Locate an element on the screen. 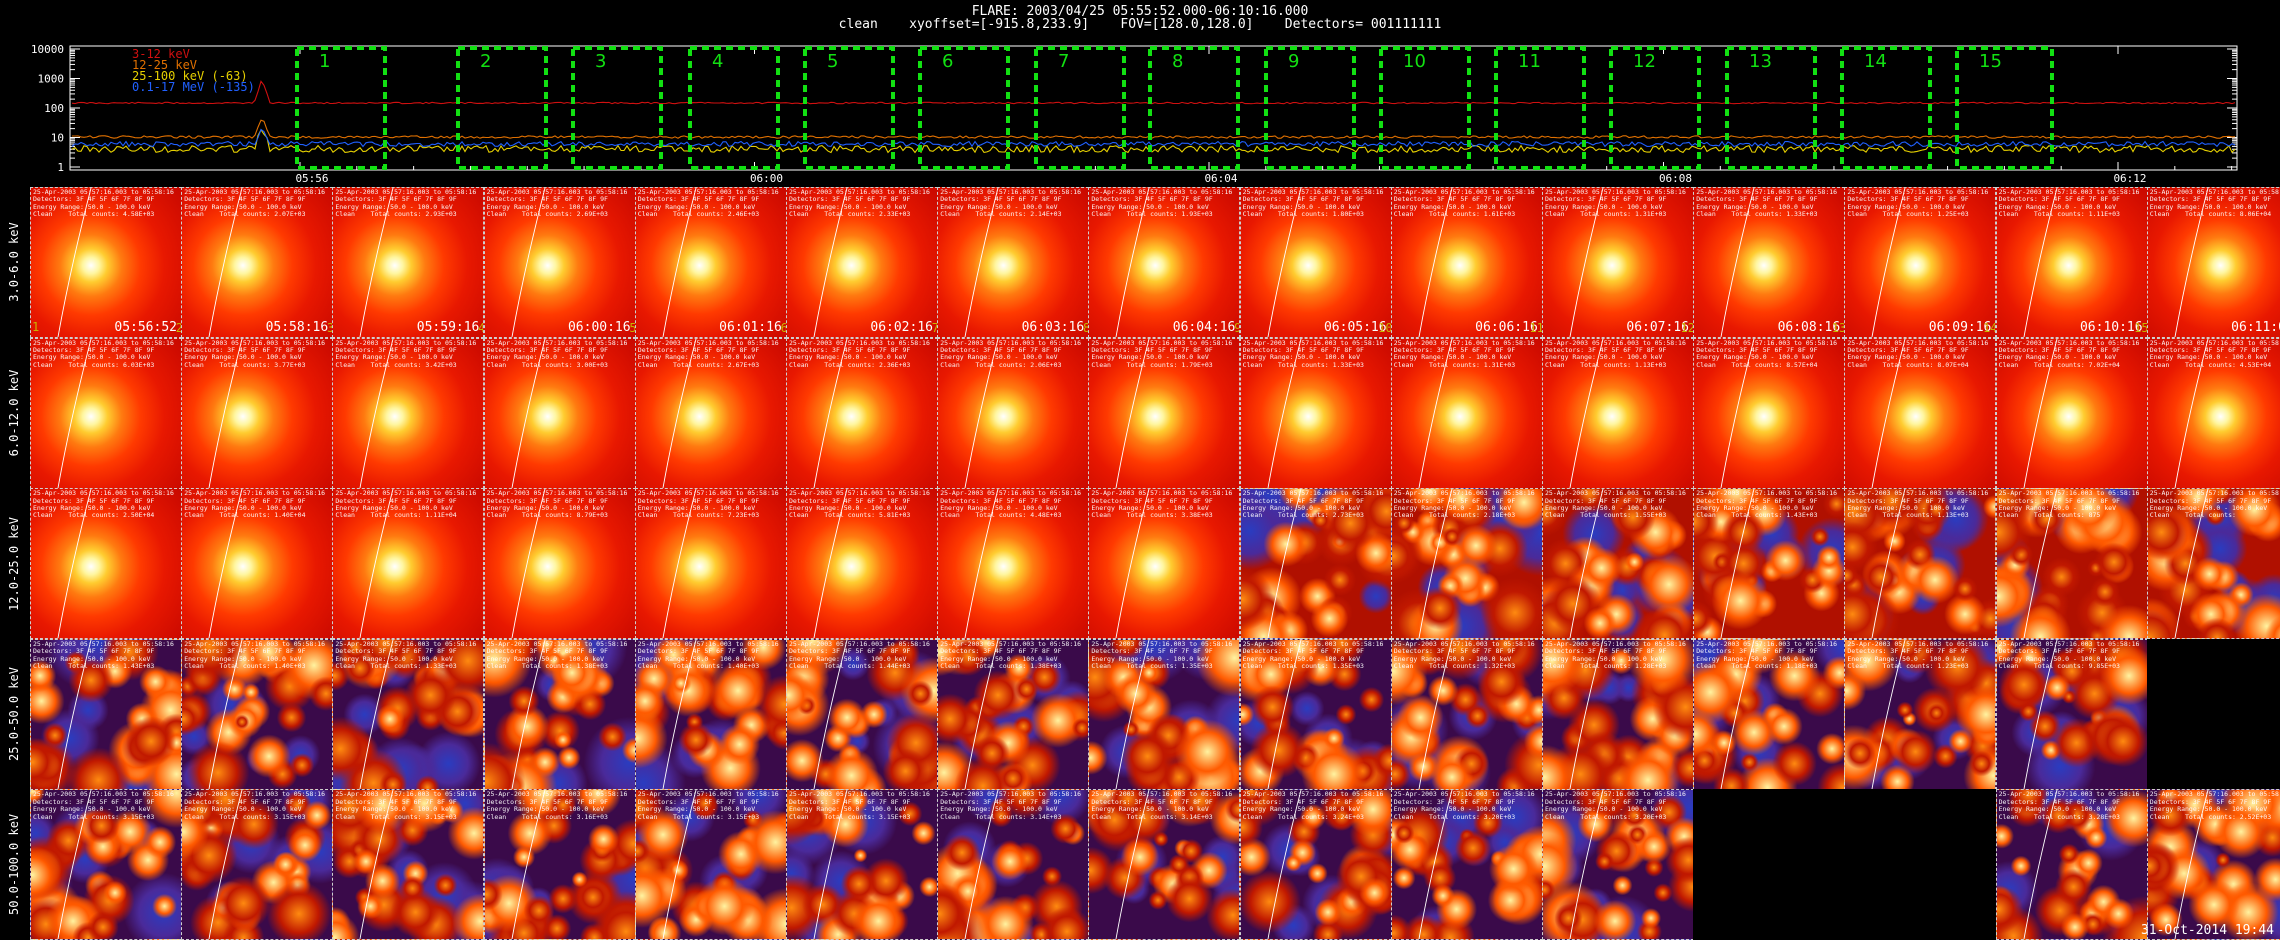 The image size is (2280, 940). interval-box is located at coordinates (1310, 108).